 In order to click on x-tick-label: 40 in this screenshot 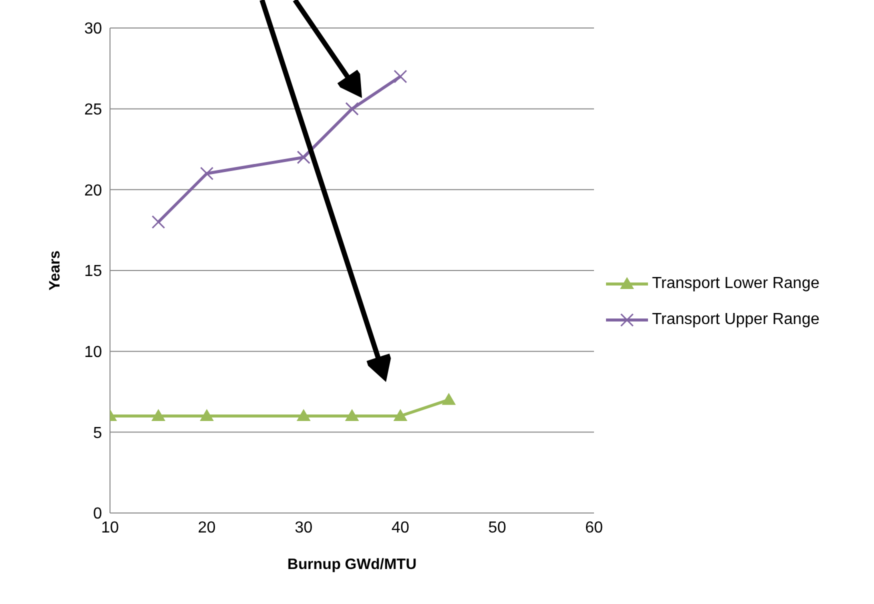, I will do `click(401, 527)`.